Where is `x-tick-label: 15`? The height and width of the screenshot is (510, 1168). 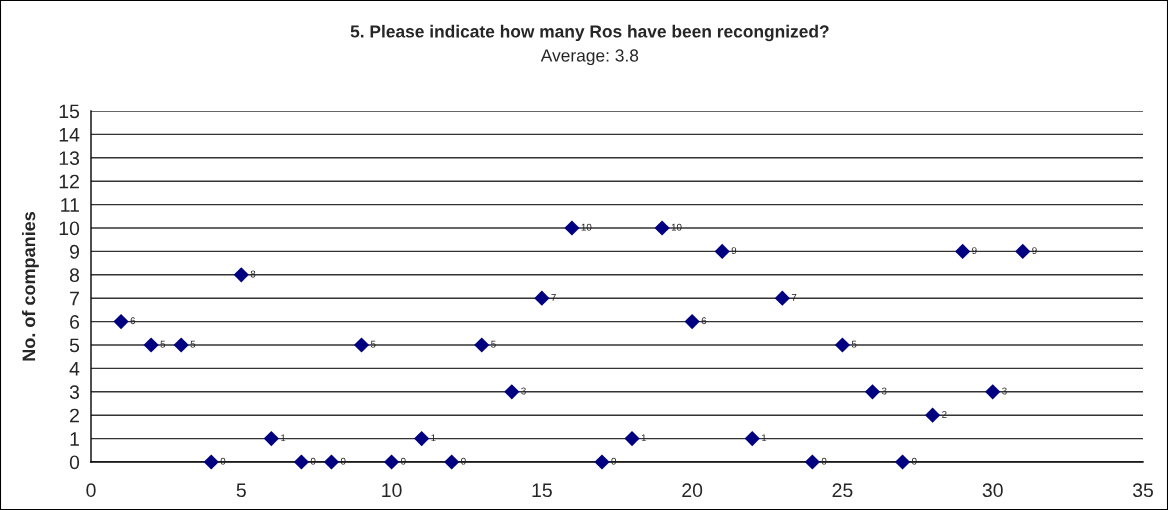
x-tick-label: 15 is located at coordinates (542, 490).